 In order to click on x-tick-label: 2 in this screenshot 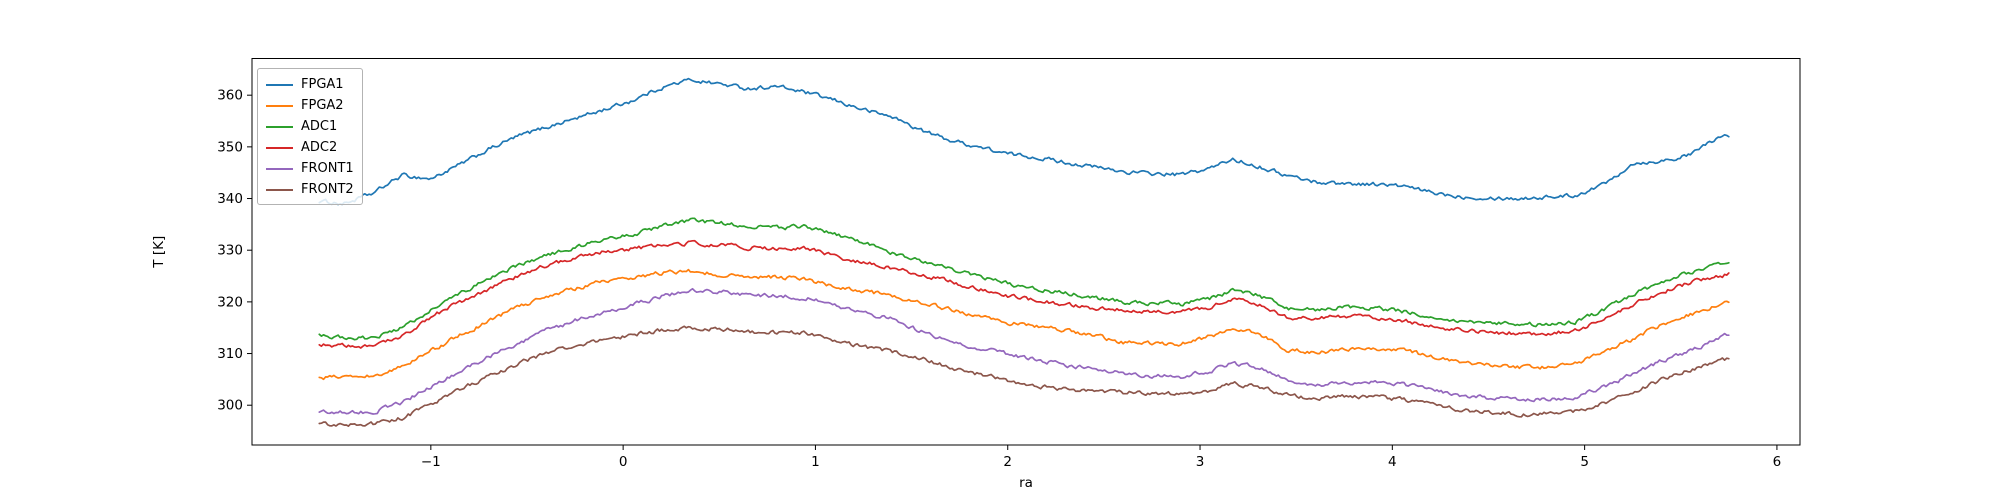, I will do `click(1007, 462)`.